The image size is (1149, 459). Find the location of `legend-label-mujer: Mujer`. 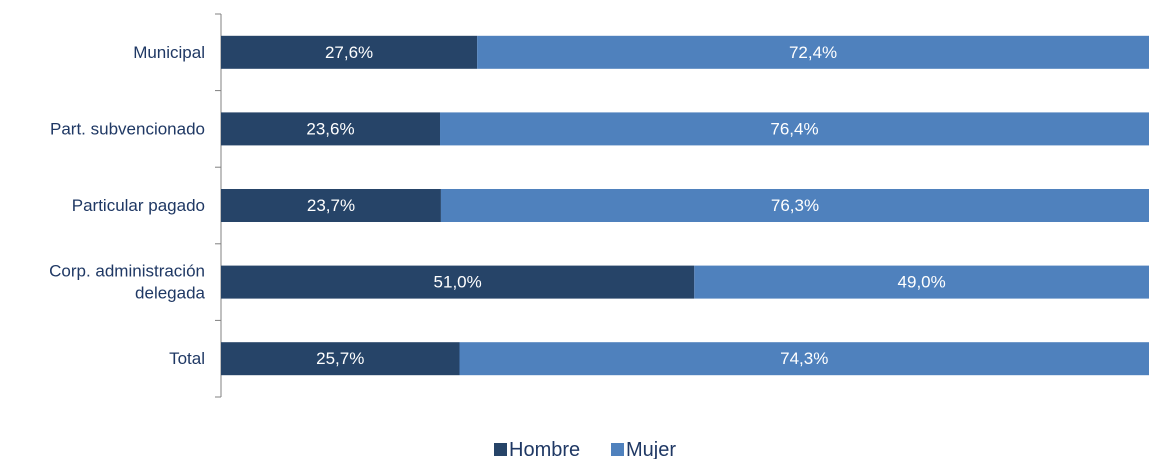

legend-label-mujer: Mujer is located at coordinates (651, 449).